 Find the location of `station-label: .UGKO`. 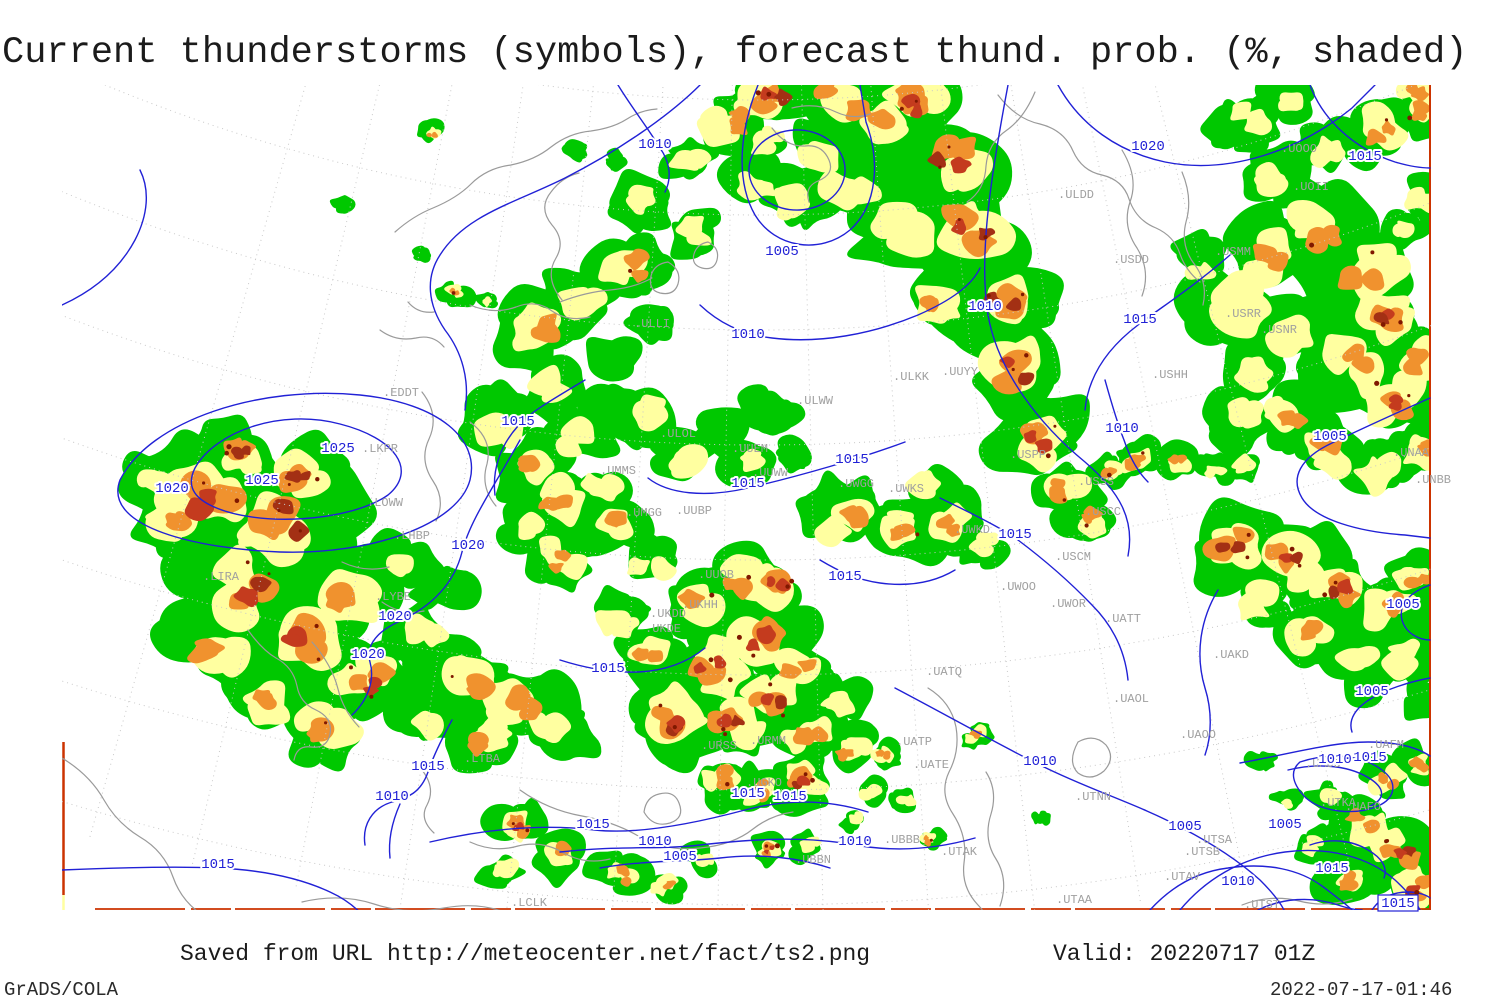

station-label: .UGKO is located at coordinates (764, 783).